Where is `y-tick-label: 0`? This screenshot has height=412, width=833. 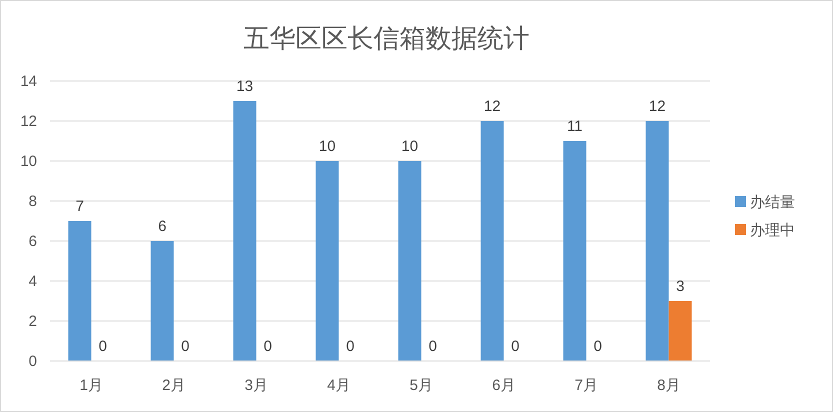
y-tick-label: 0 is located at coordinates (32, 361).